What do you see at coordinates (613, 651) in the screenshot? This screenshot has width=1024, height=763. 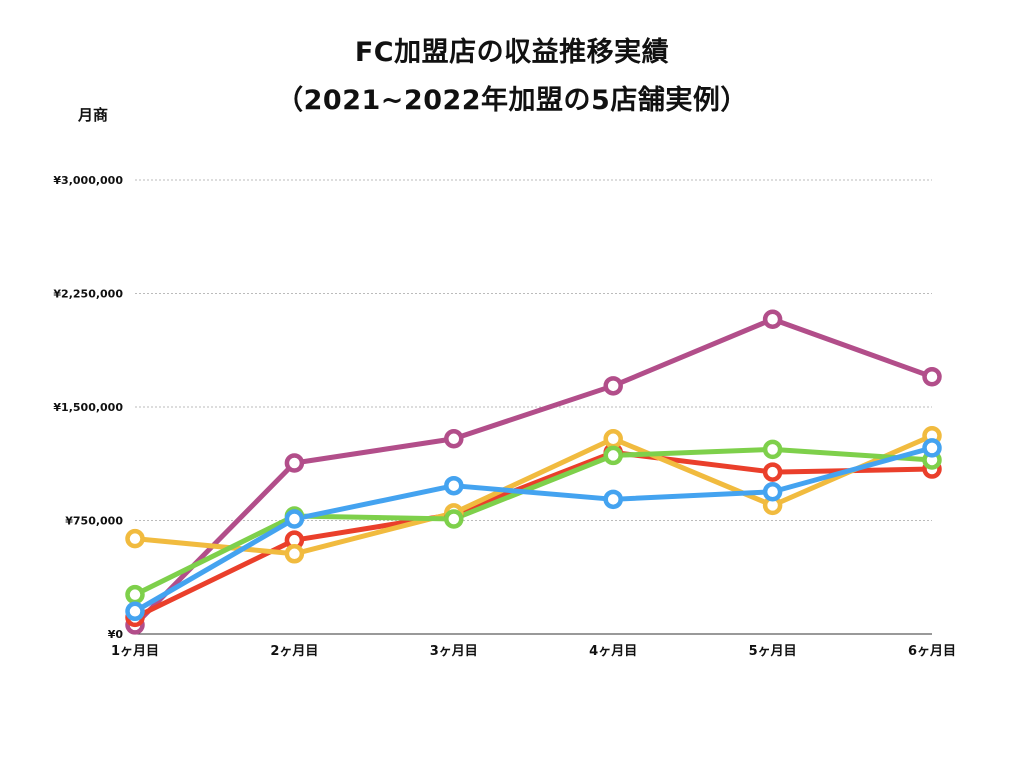 I see `x-tick-label: 4ヶ月目` at bounding box center [613, 651].